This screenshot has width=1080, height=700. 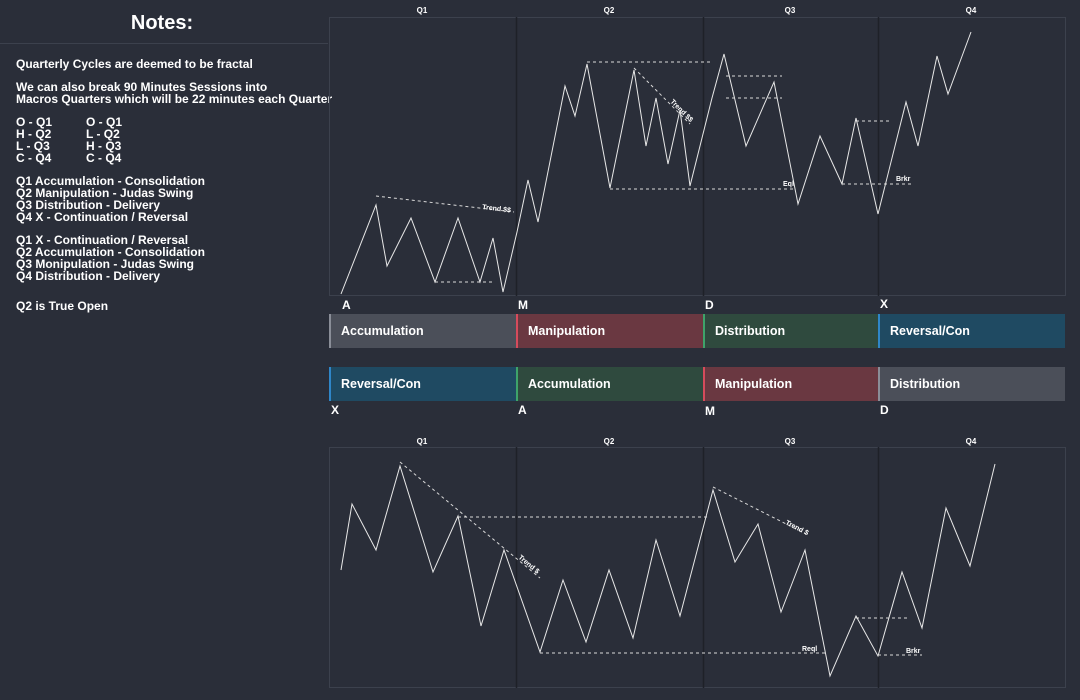 What do you see at coordinates (62, 306) in the screenshot?
I see `note-true-open: Q2 is True Open` at bounding box center [62, 306].